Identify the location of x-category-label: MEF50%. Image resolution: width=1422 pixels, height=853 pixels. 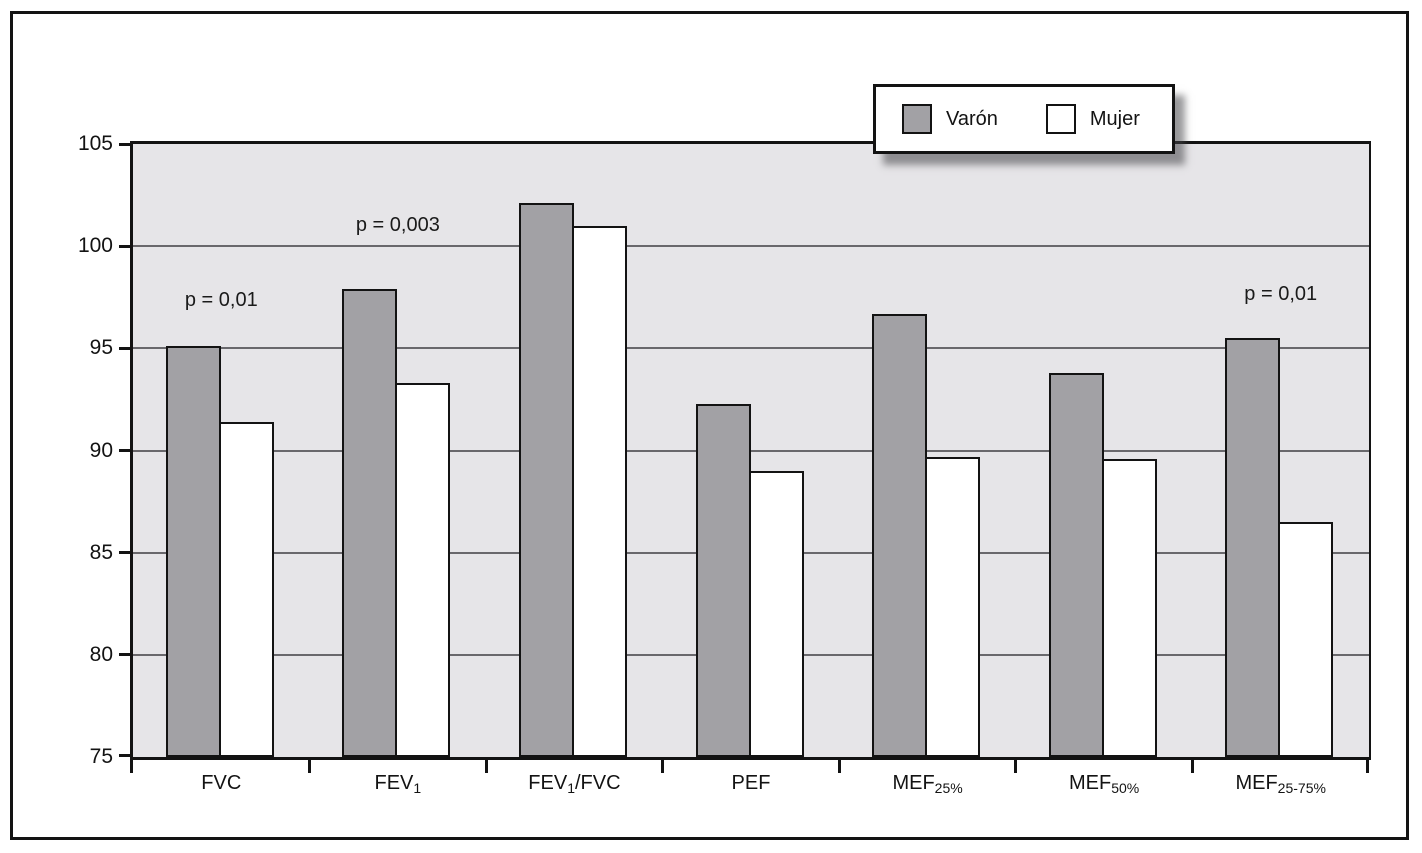
(1104, 784).